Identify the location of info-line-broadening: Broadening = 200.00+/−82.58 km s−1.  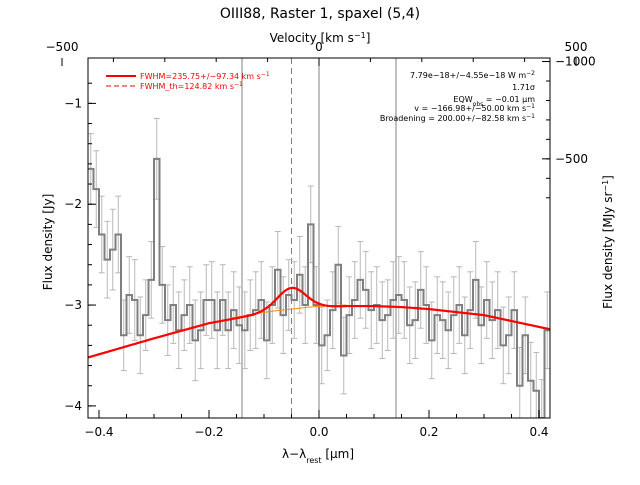
(457, 118).